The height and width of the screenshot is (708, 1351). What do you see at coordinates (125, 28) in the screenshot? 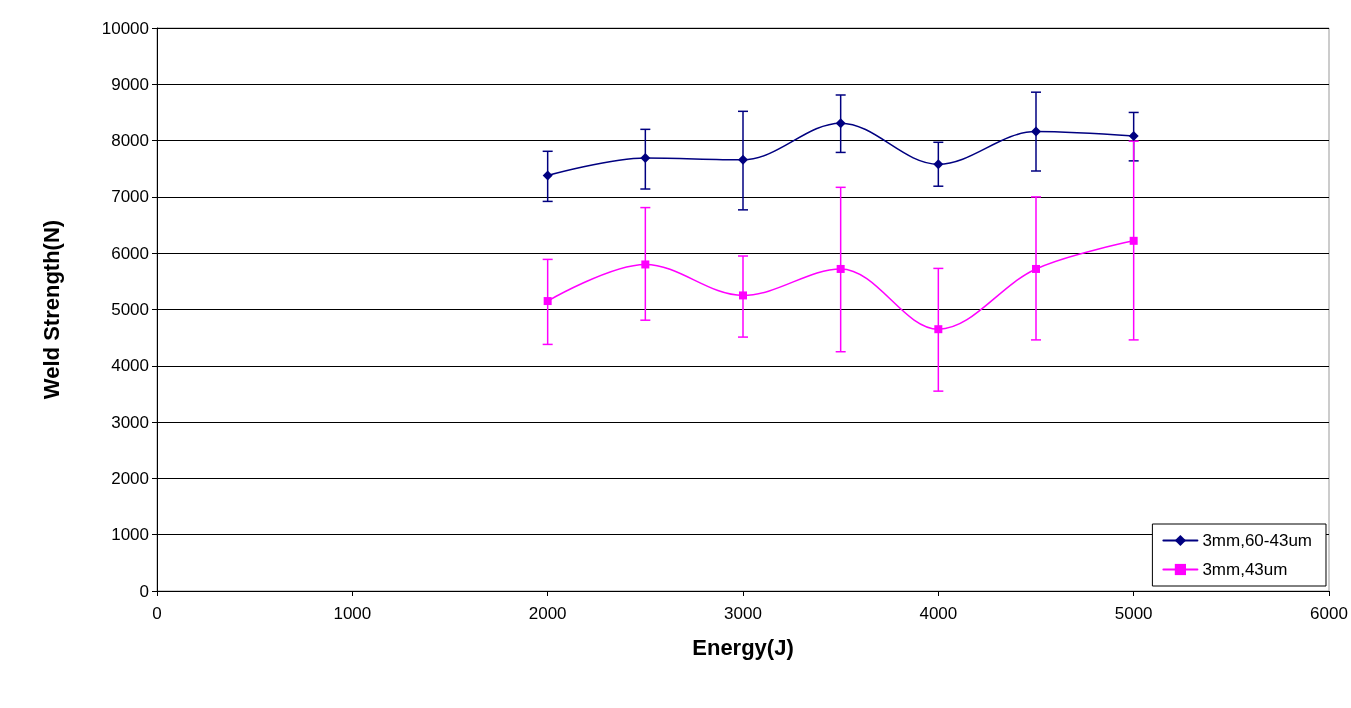
I see `y-tick-label: 10000` at bounding box center [125, 28].